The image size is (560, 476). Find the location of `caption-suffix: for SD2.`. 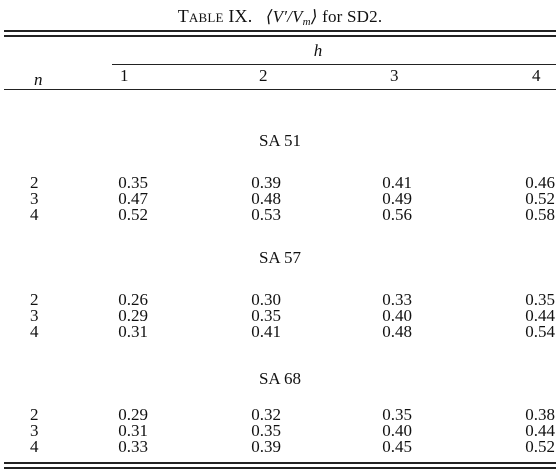

caption-suffix: for SD2. is located at coordinates (352, 16).